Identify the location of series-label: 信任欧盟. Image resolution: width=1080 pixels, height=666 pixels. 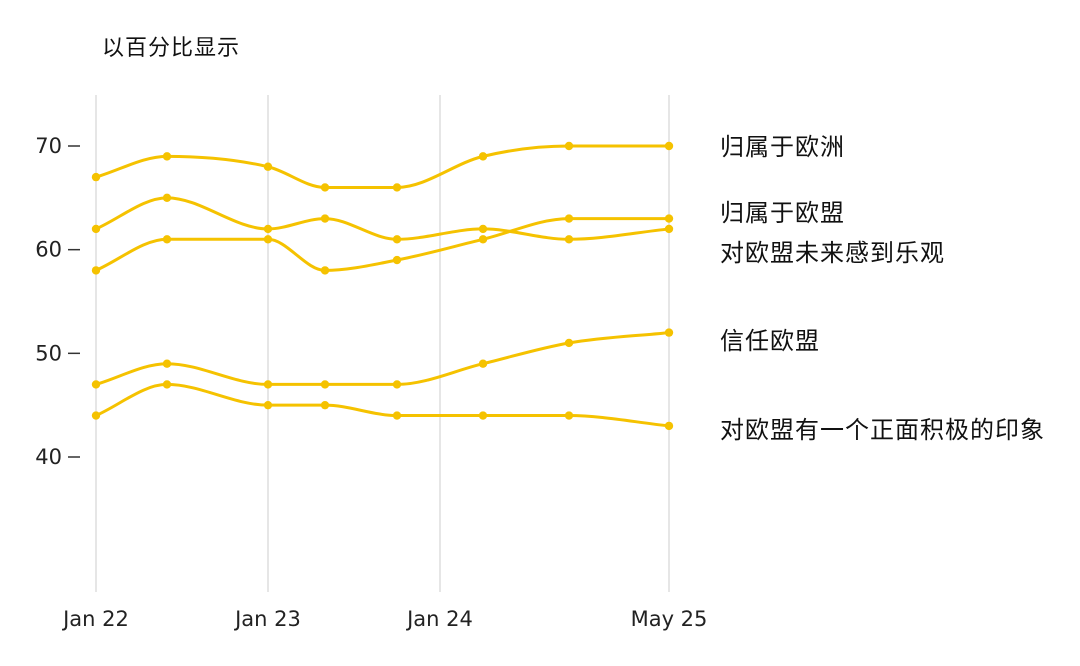
(770, 341).